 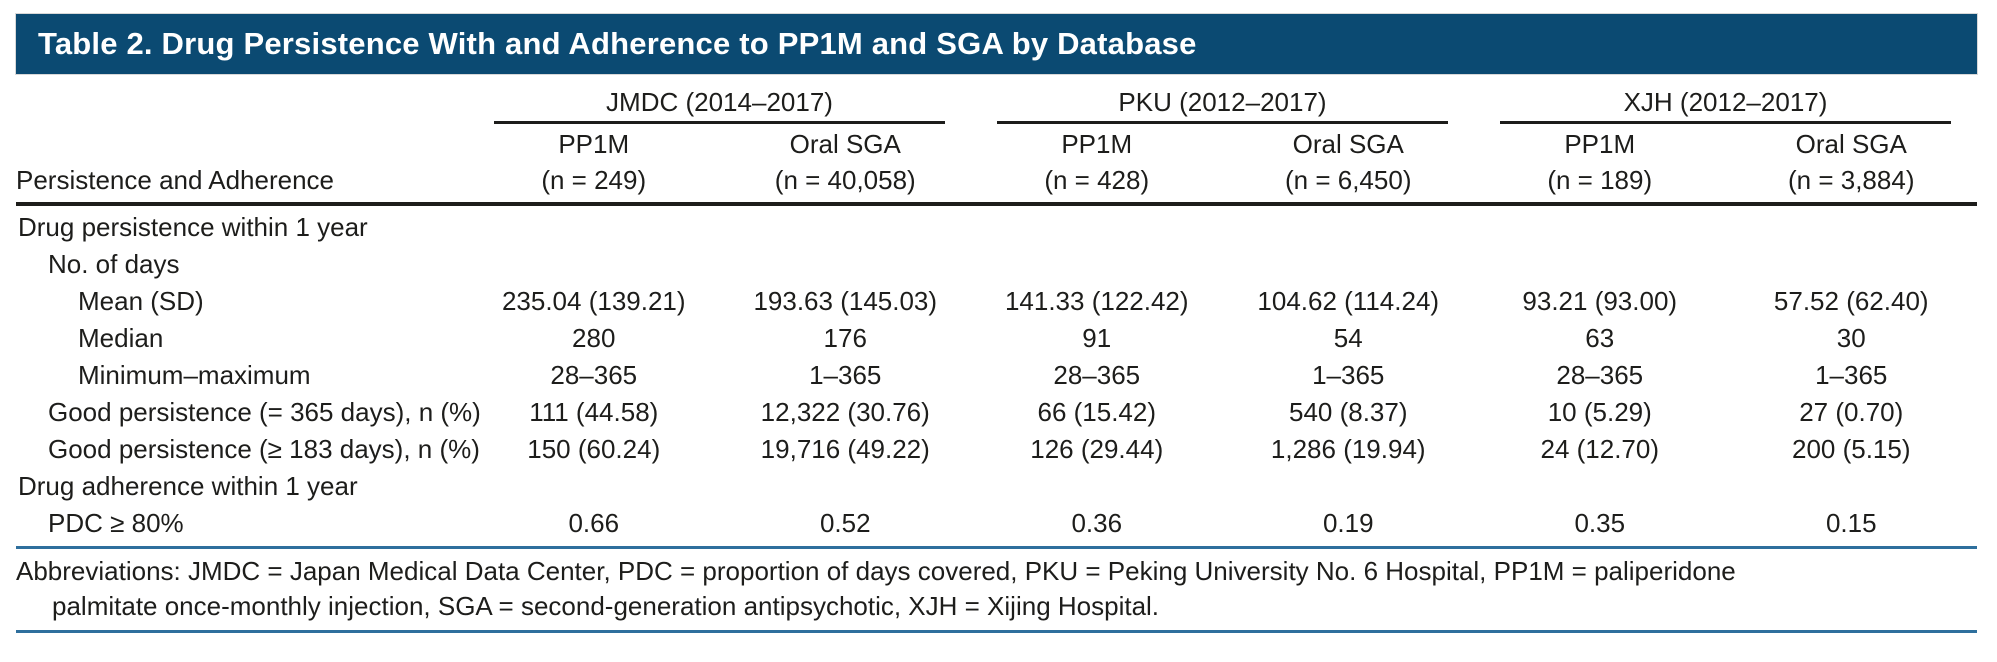 I want to click on n-pku-pp1m: (n = 428), so click(x=1097, y=180).